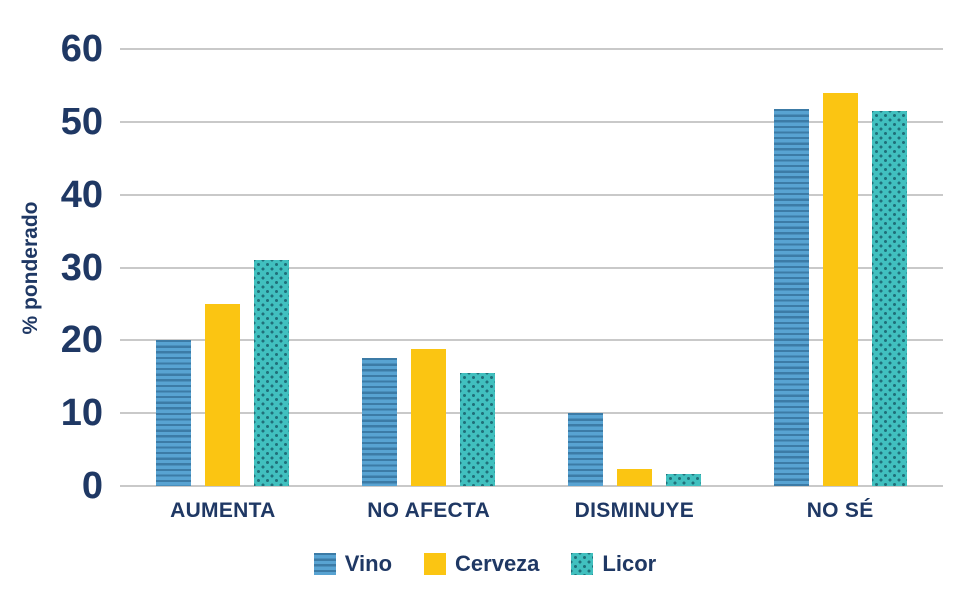 The height and width of the screenshot is (606, 970). I want to click on x-axis-labels: AUMENTA NO AFECTA DISMINUYE NO SÉ, so click(531, 511).